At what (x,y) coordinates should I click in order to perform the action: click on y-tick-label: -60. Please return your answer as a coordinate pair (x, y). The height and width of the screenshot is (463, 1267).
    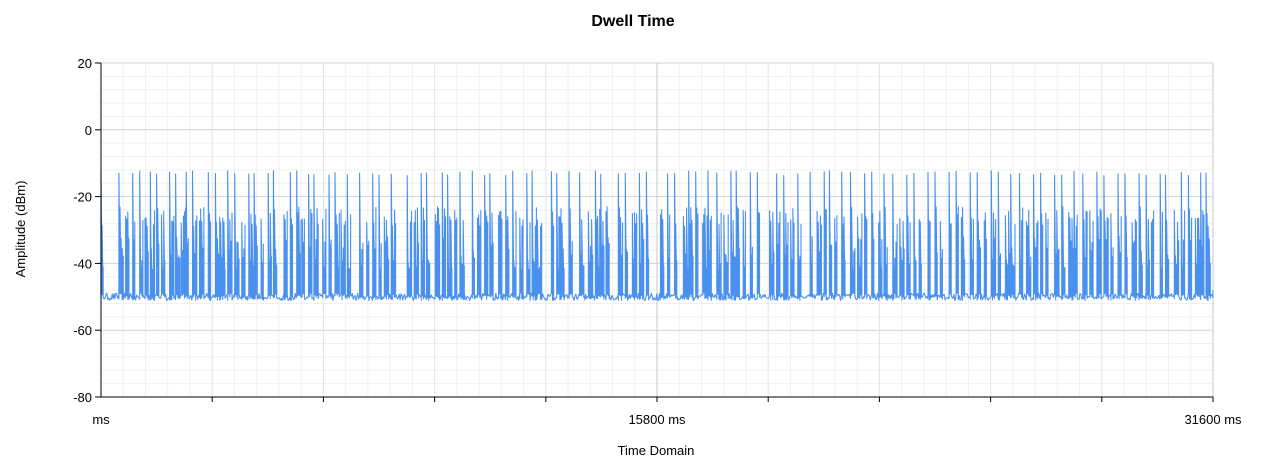
    Looking at the image, I should click on (82, 330).